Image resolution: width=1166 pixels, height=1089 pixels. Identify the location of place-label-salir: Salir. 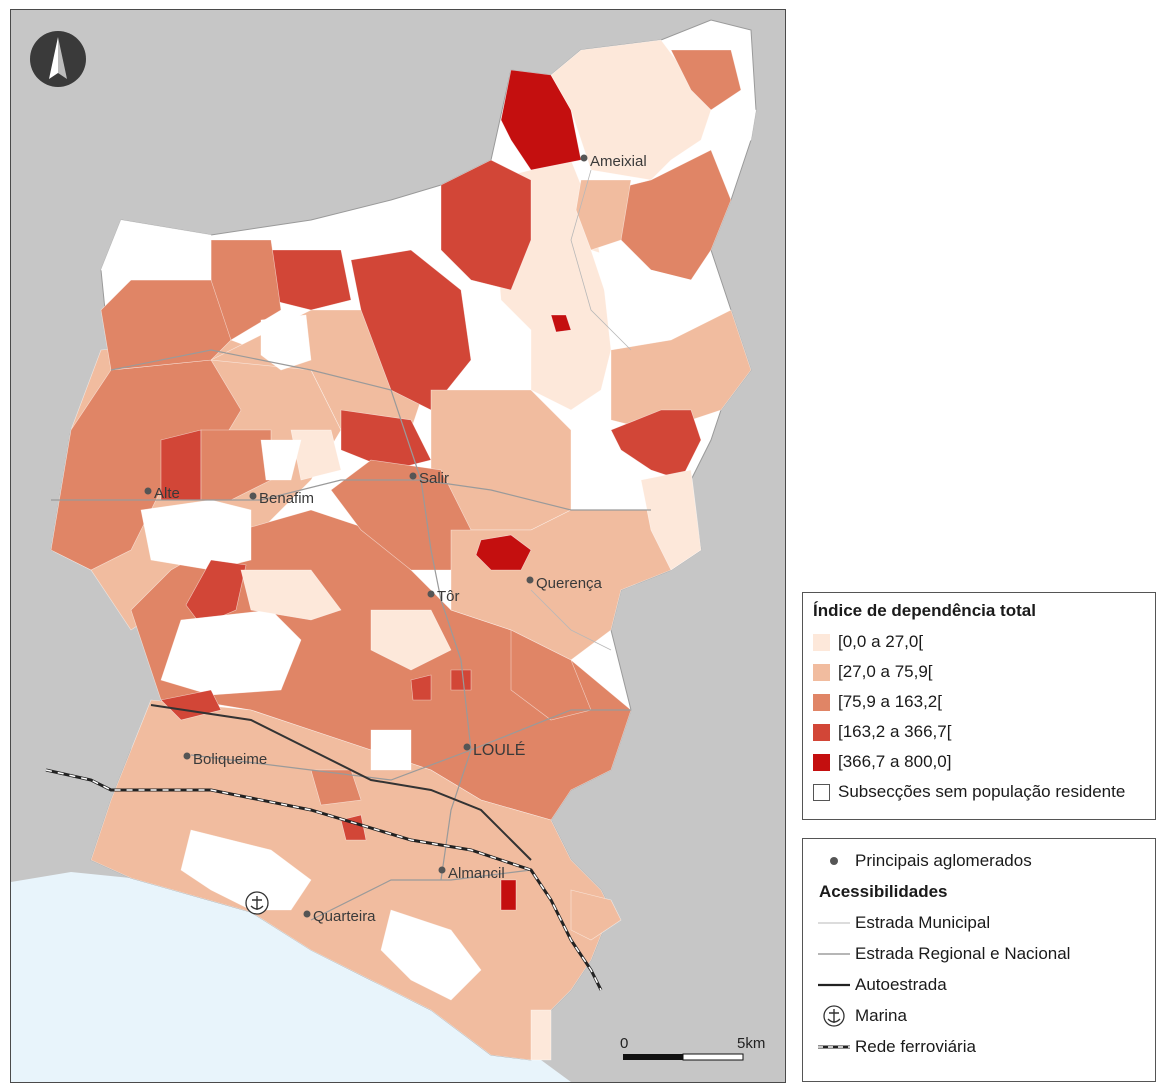
(434, 478).